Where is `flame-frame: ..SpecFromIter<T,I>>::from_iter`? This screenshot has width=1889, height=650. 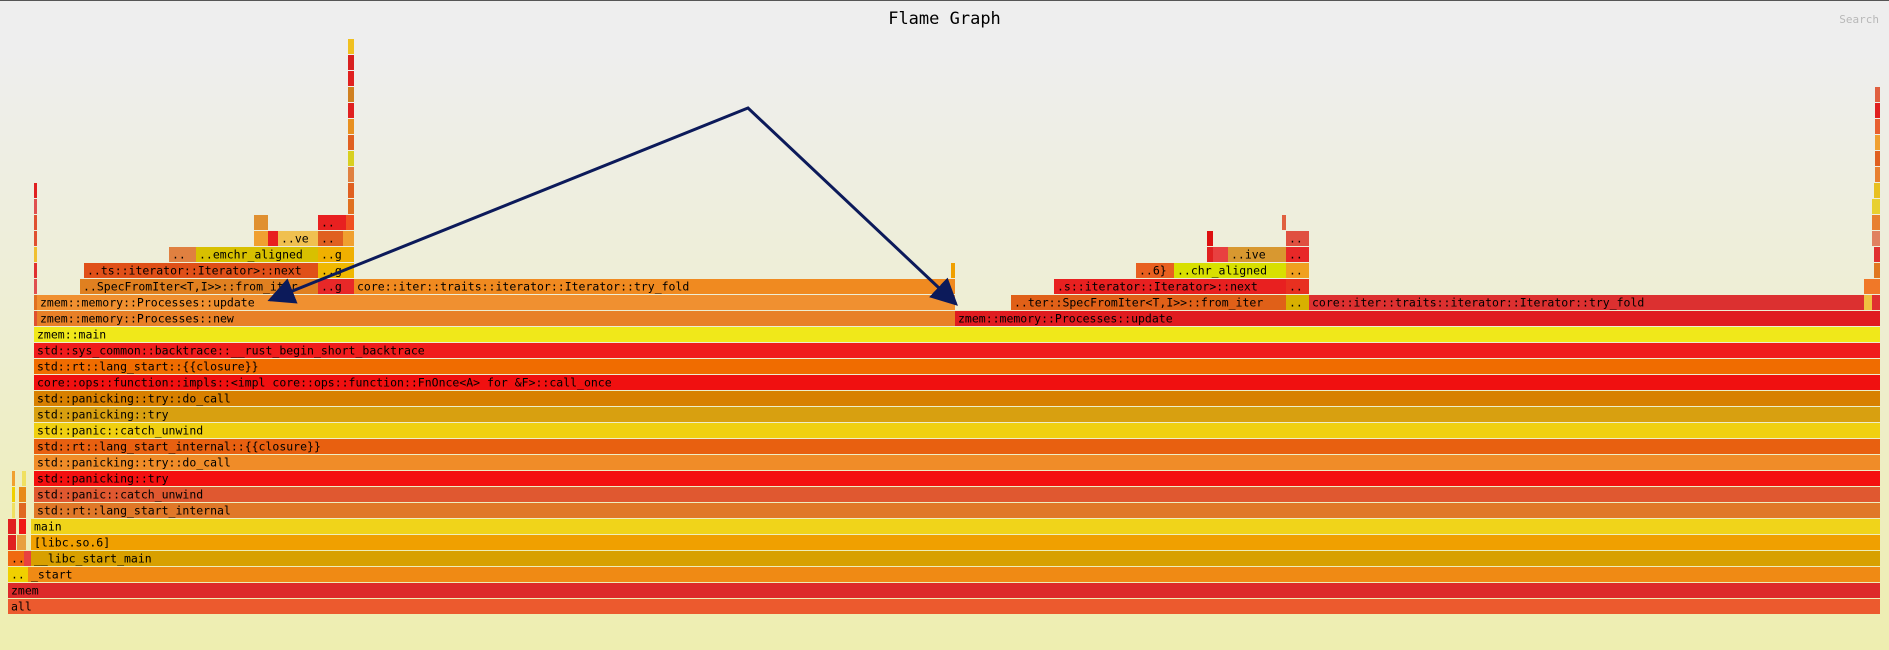 flame-frame: ..SpecFromIter<T,I>>::from_iter is located at coordinates (199, 286).